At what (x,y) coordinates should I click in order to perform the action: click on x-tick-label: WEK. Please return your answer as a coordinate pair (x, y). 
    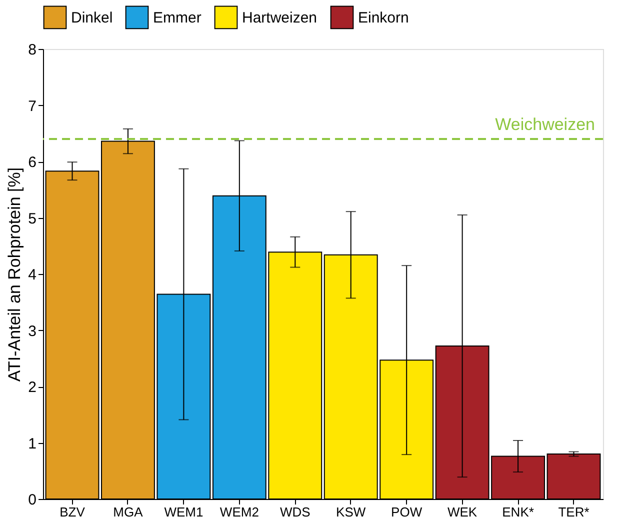
    Looking at the image, I should click on (462, 512).